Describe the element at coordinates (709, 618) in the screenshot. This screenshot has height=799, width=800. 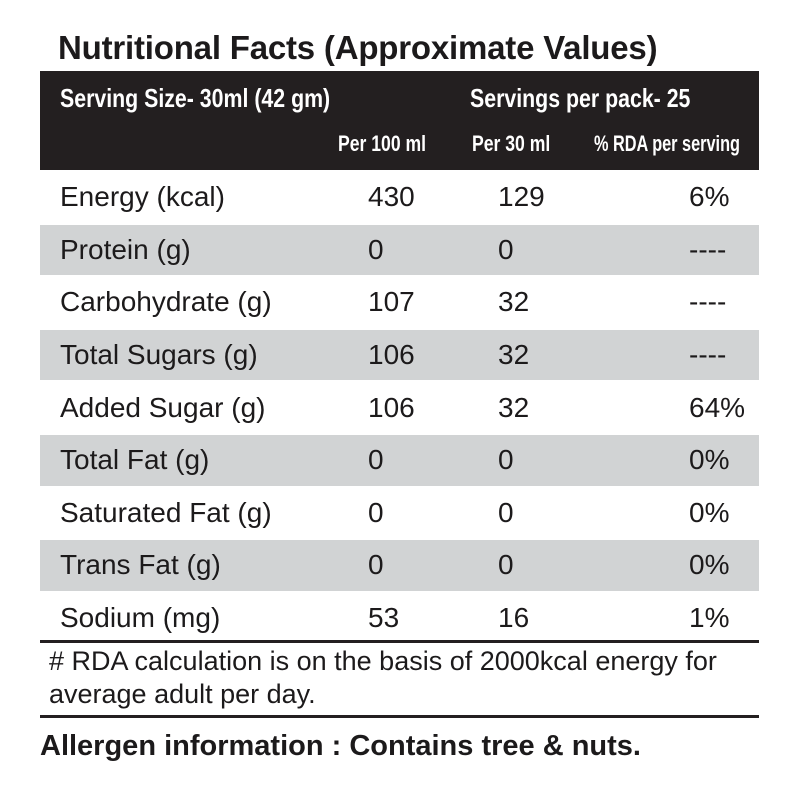
I see `value-rda: 1%` at that location.